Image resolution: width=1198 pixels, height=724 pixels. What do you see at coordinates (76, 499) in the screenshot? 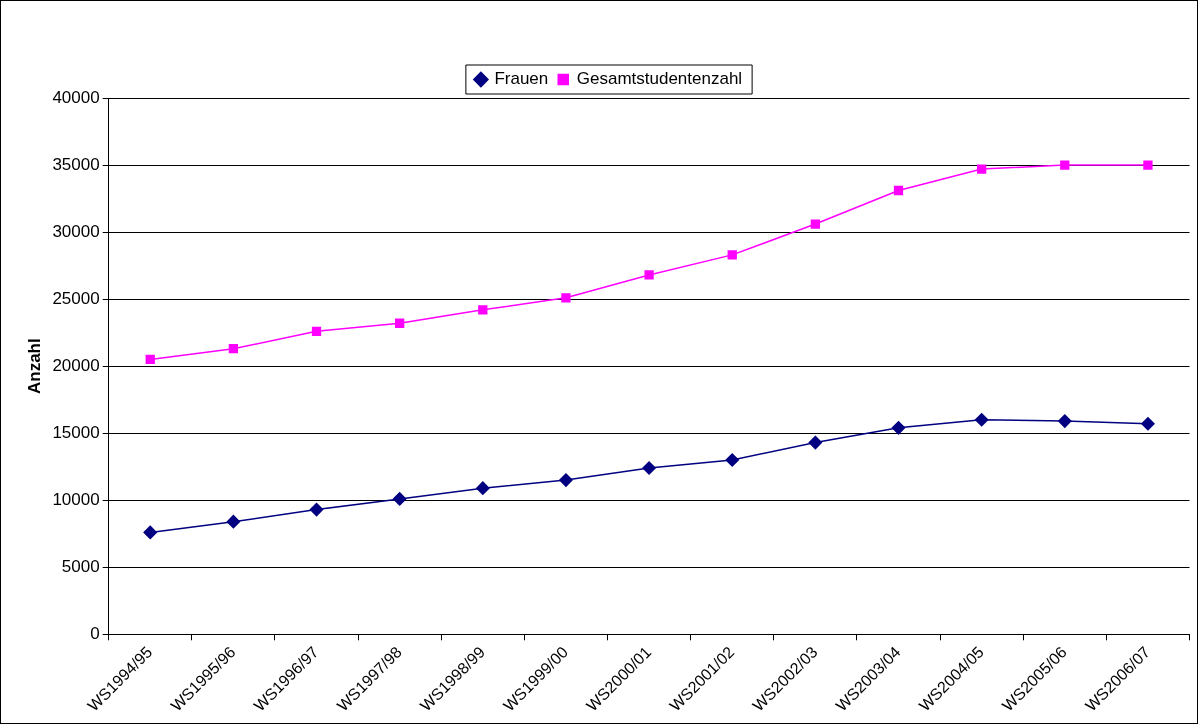
I see `y-tick-label: 10000` at bounding box center [76, 499].